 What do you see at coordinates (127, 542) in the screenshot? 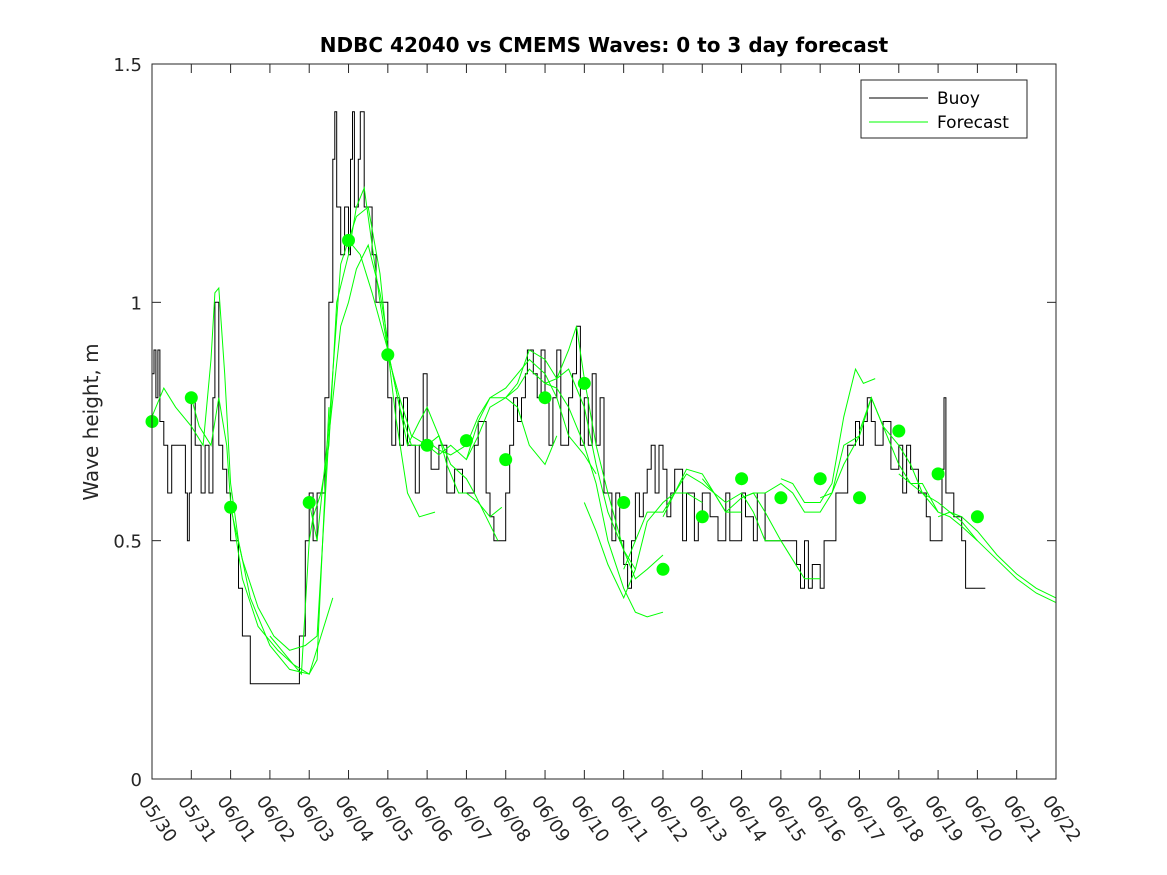
I see `y-tick-label-1: 0.5` at bounding box center [127, 542].